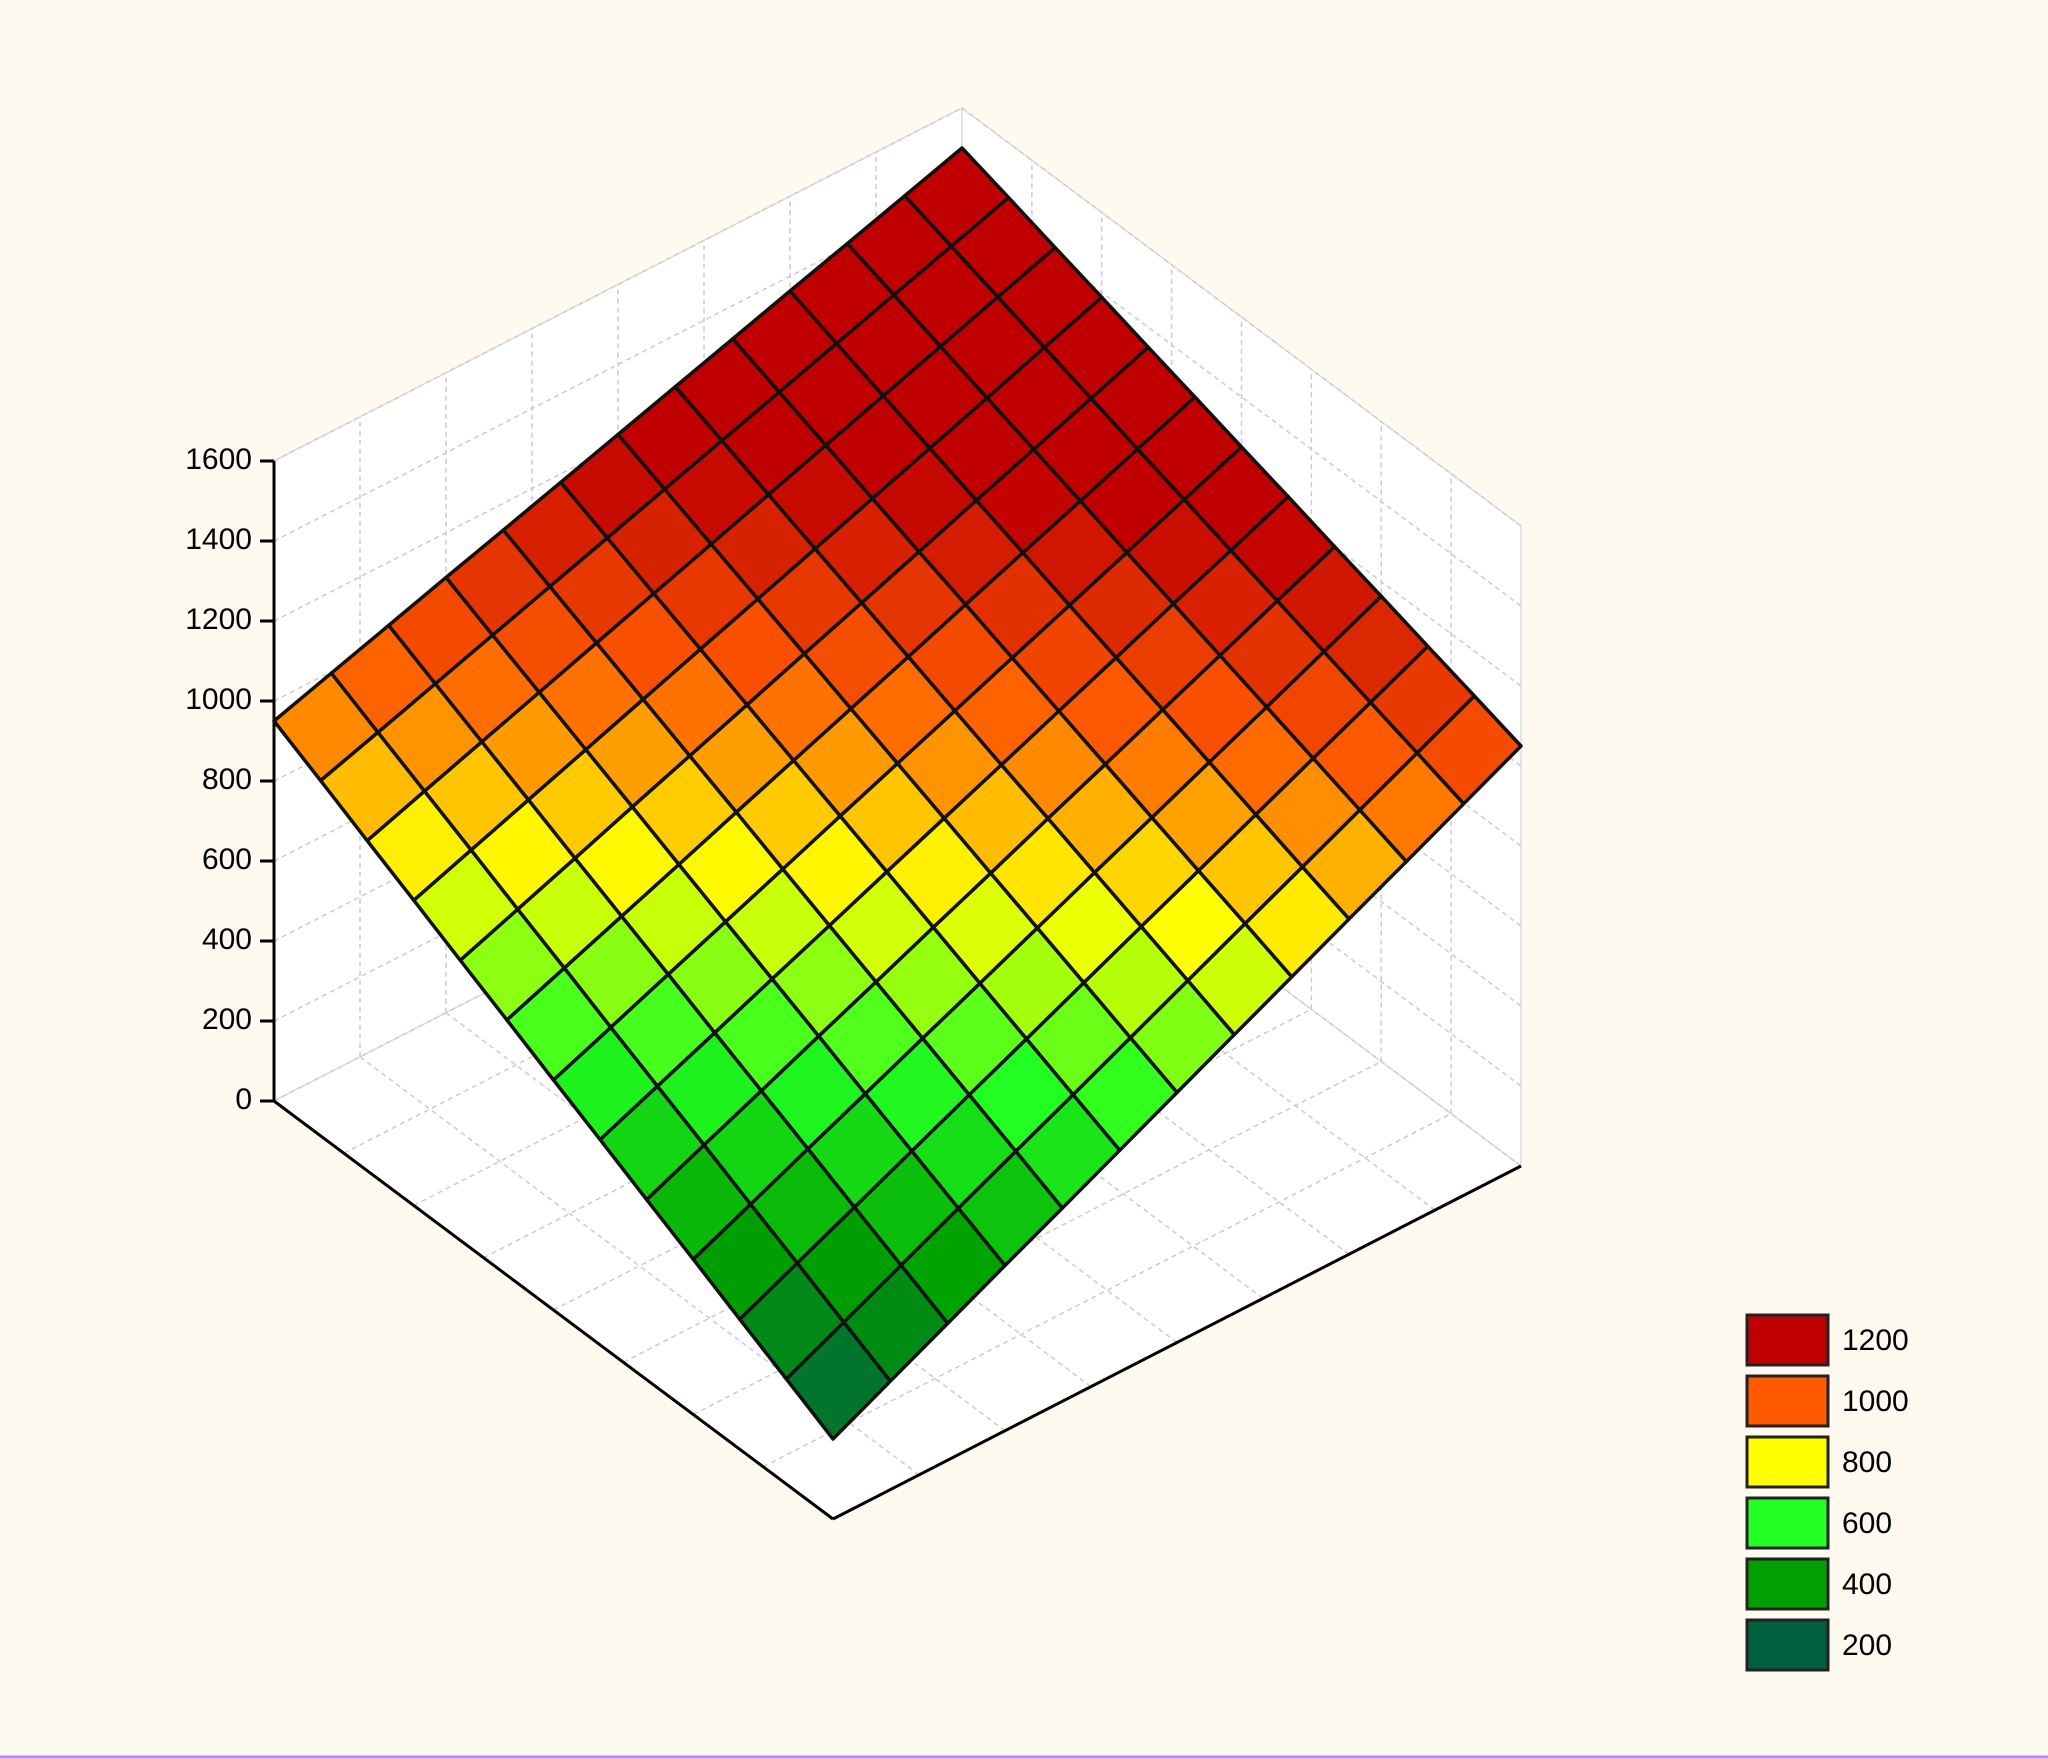 This screenshot has height=1759, width=2048. I want to click on right-floor-axis, so click(1177, 1342).